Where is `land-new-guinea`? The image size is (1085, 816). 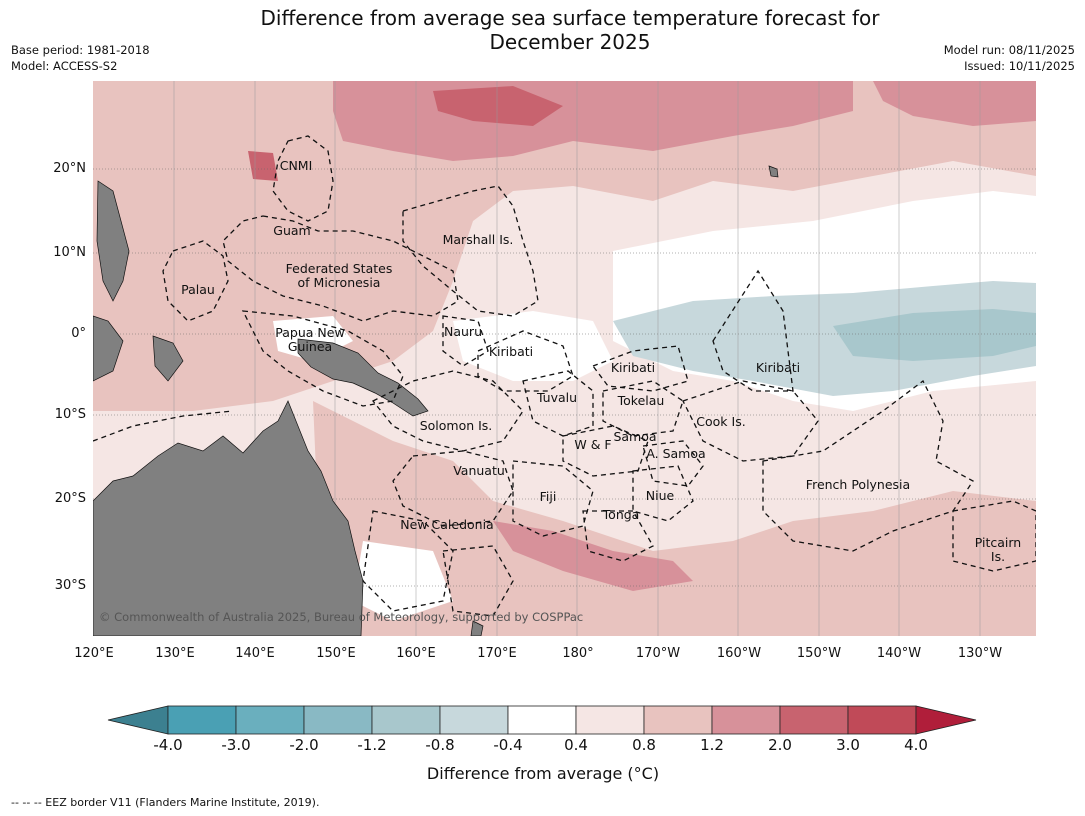 land-new-guinea is located at coordinates (363, 377).